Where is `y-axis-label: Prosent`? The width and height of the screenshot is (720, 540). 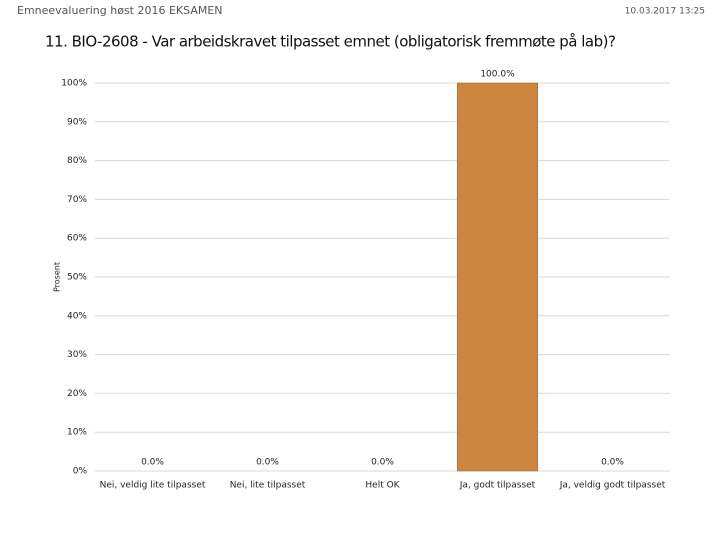 y-axis-label: Prosent is located at coordinates (57, 277).